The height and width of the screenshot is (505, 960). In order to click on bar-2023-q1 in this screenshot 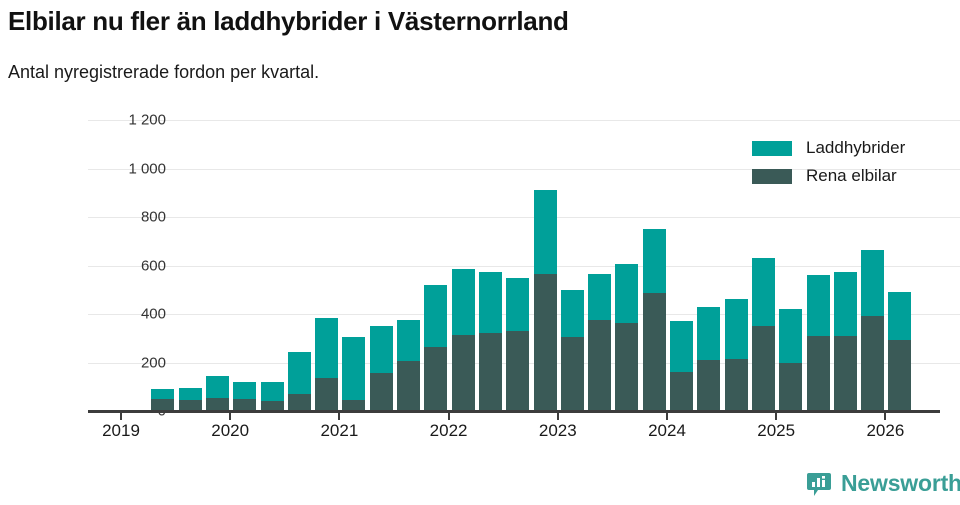, I will do `click(572, 350)`.